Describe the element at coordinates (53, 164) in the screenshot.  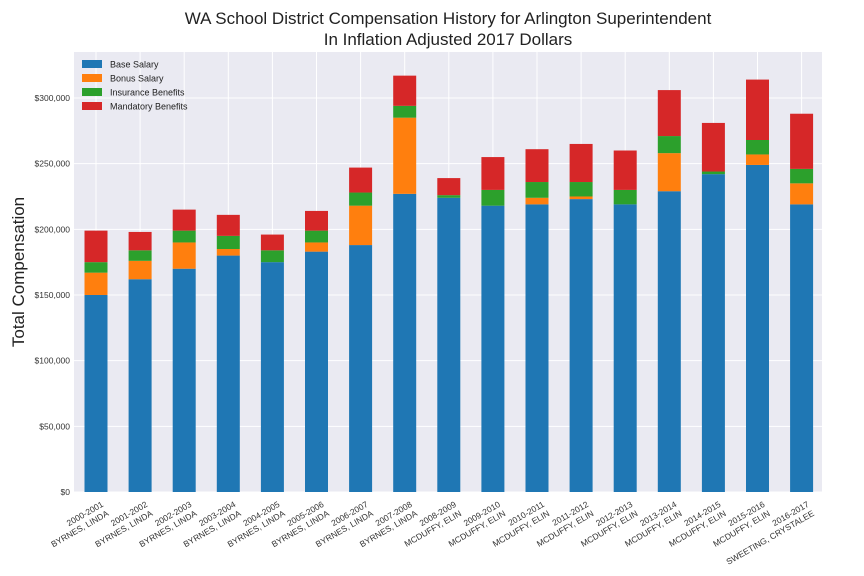
I see `y-tick-label: $250,000` at that location.